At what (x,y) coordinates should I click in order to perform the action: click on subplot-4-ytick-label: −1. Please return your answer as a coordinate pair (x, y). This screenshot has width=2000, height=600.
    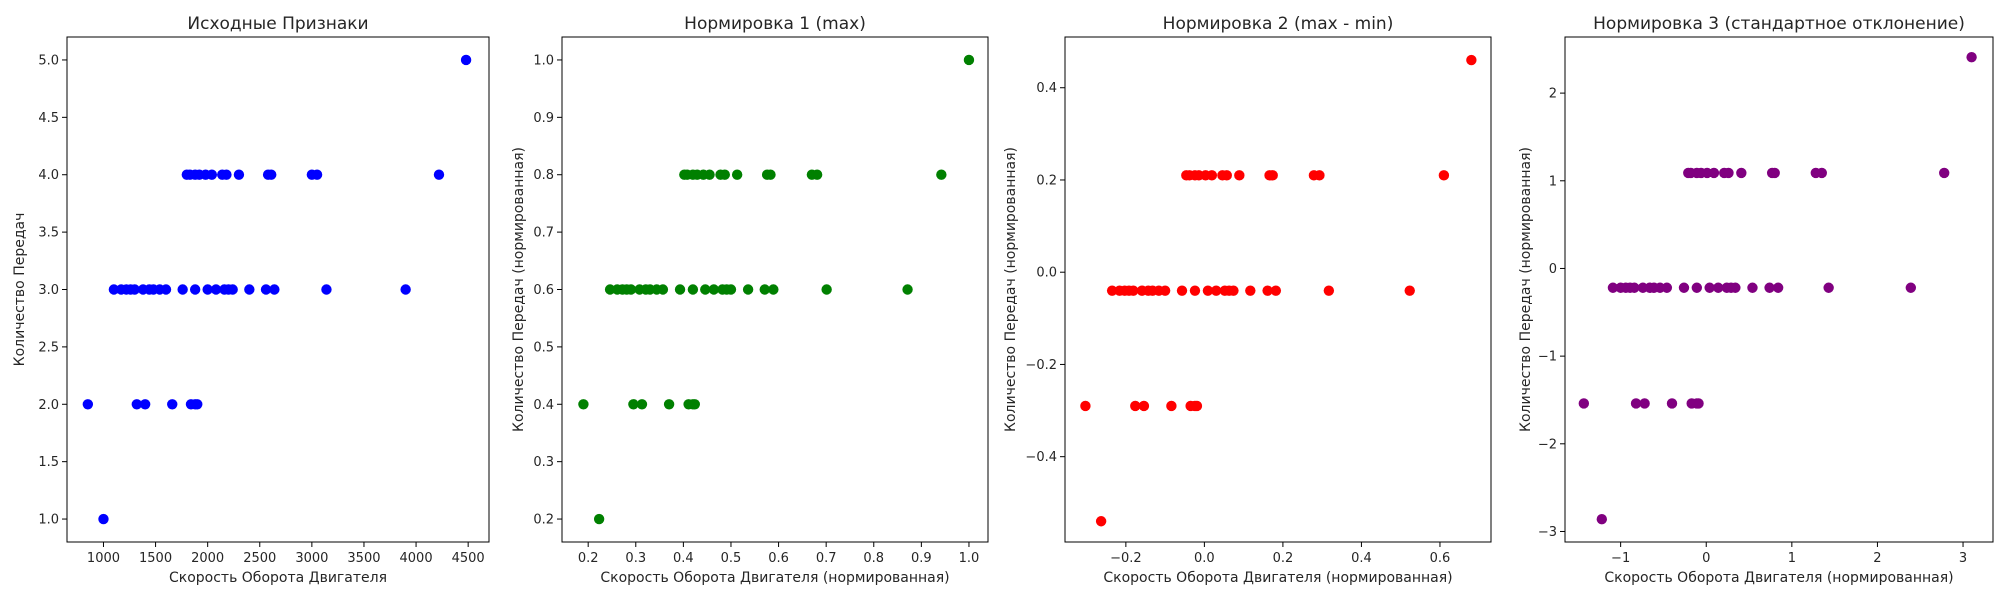
    Looking at the image, I should click on (1547, 357).